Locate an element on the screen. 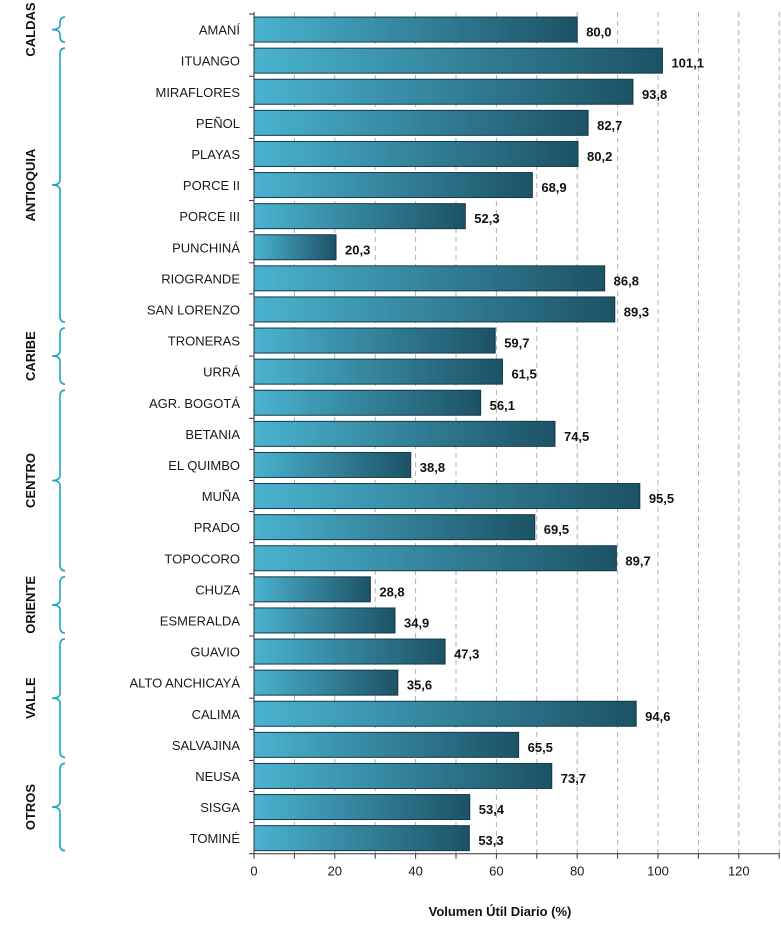 This screenshot has width=781, height=930. region-label-4: ORIENTE is located at coordinates (30, 605).